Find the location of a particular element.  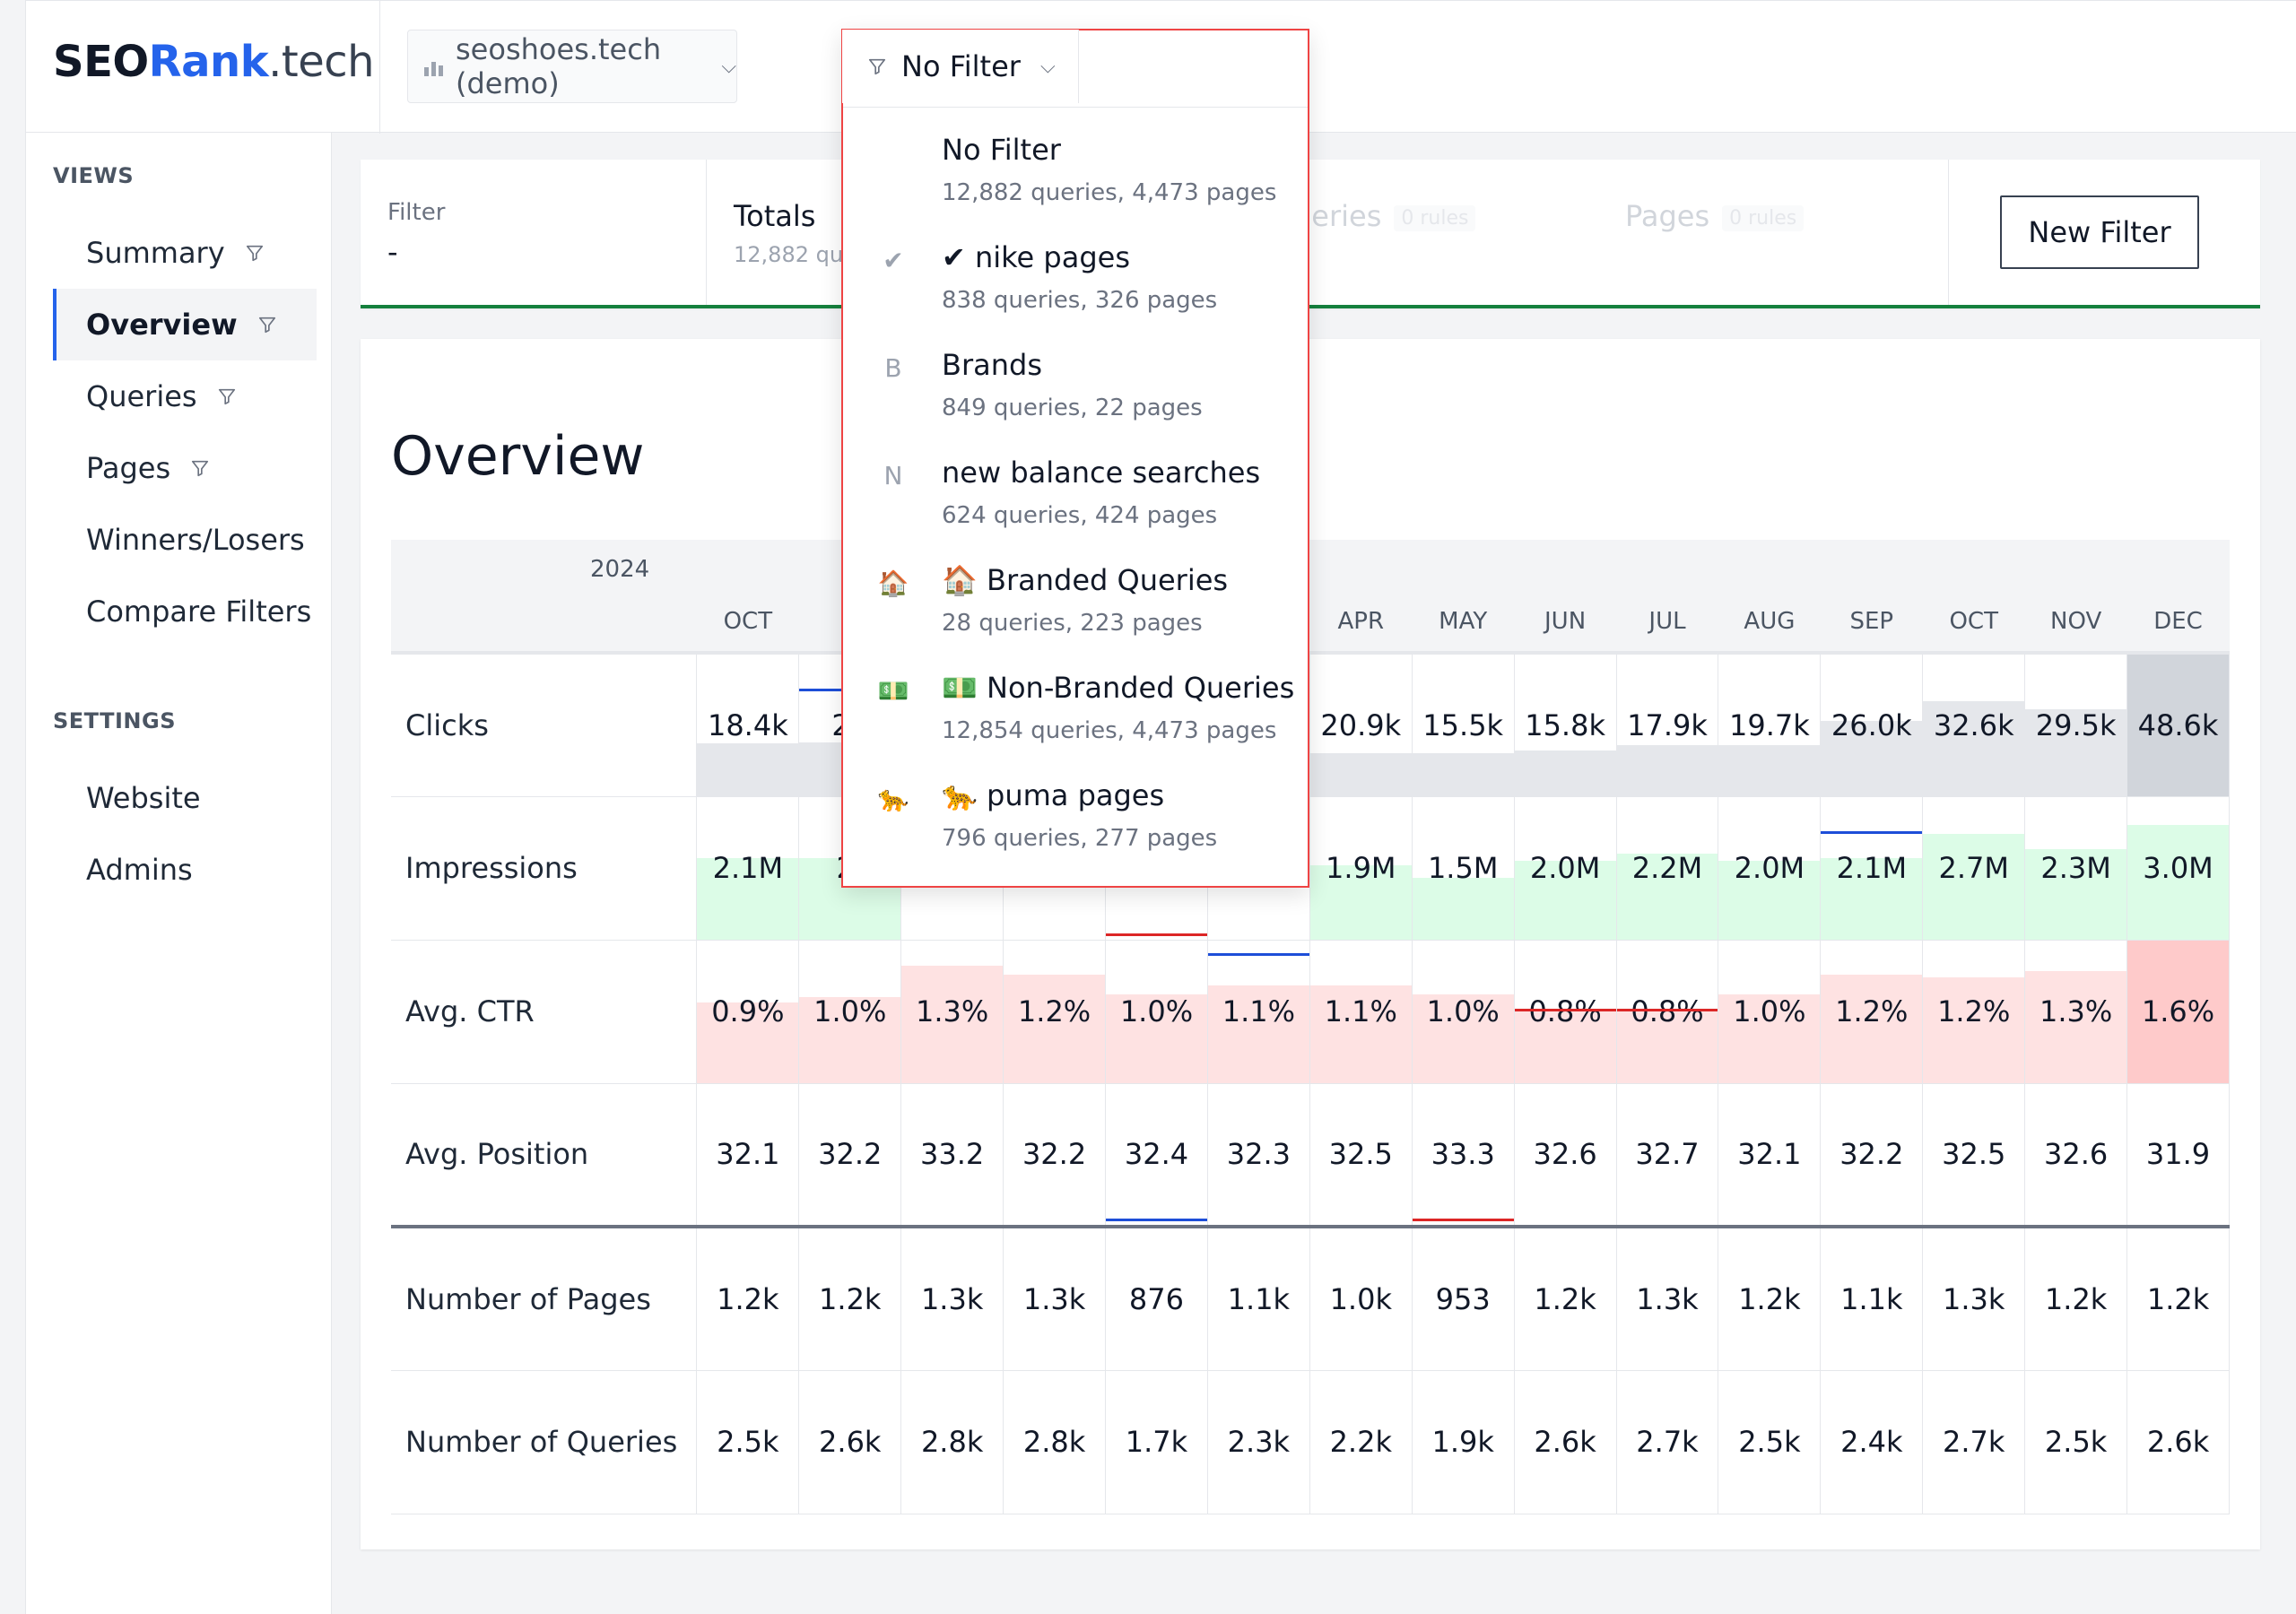

dropdown-item-name: 🏠 Branded Queries is located at coordinates (1085, 580).